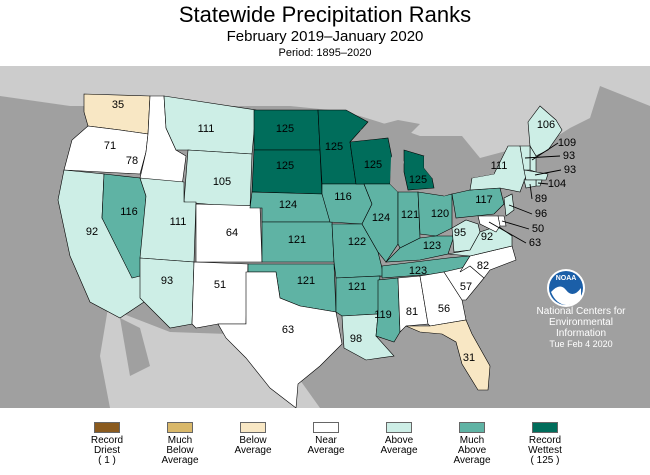 This screenshot has height=475, width=650. I want to click on state-sd, so click(287, 172).